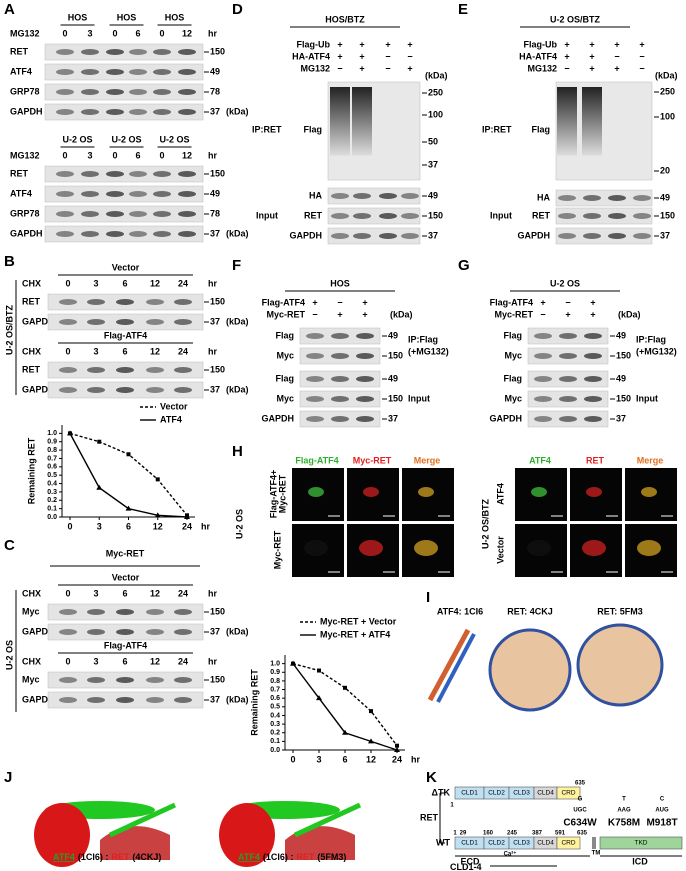 This screenshot has width=686, height=871. I want to click on column-label: Flag-ATF4, so click(316, 460).